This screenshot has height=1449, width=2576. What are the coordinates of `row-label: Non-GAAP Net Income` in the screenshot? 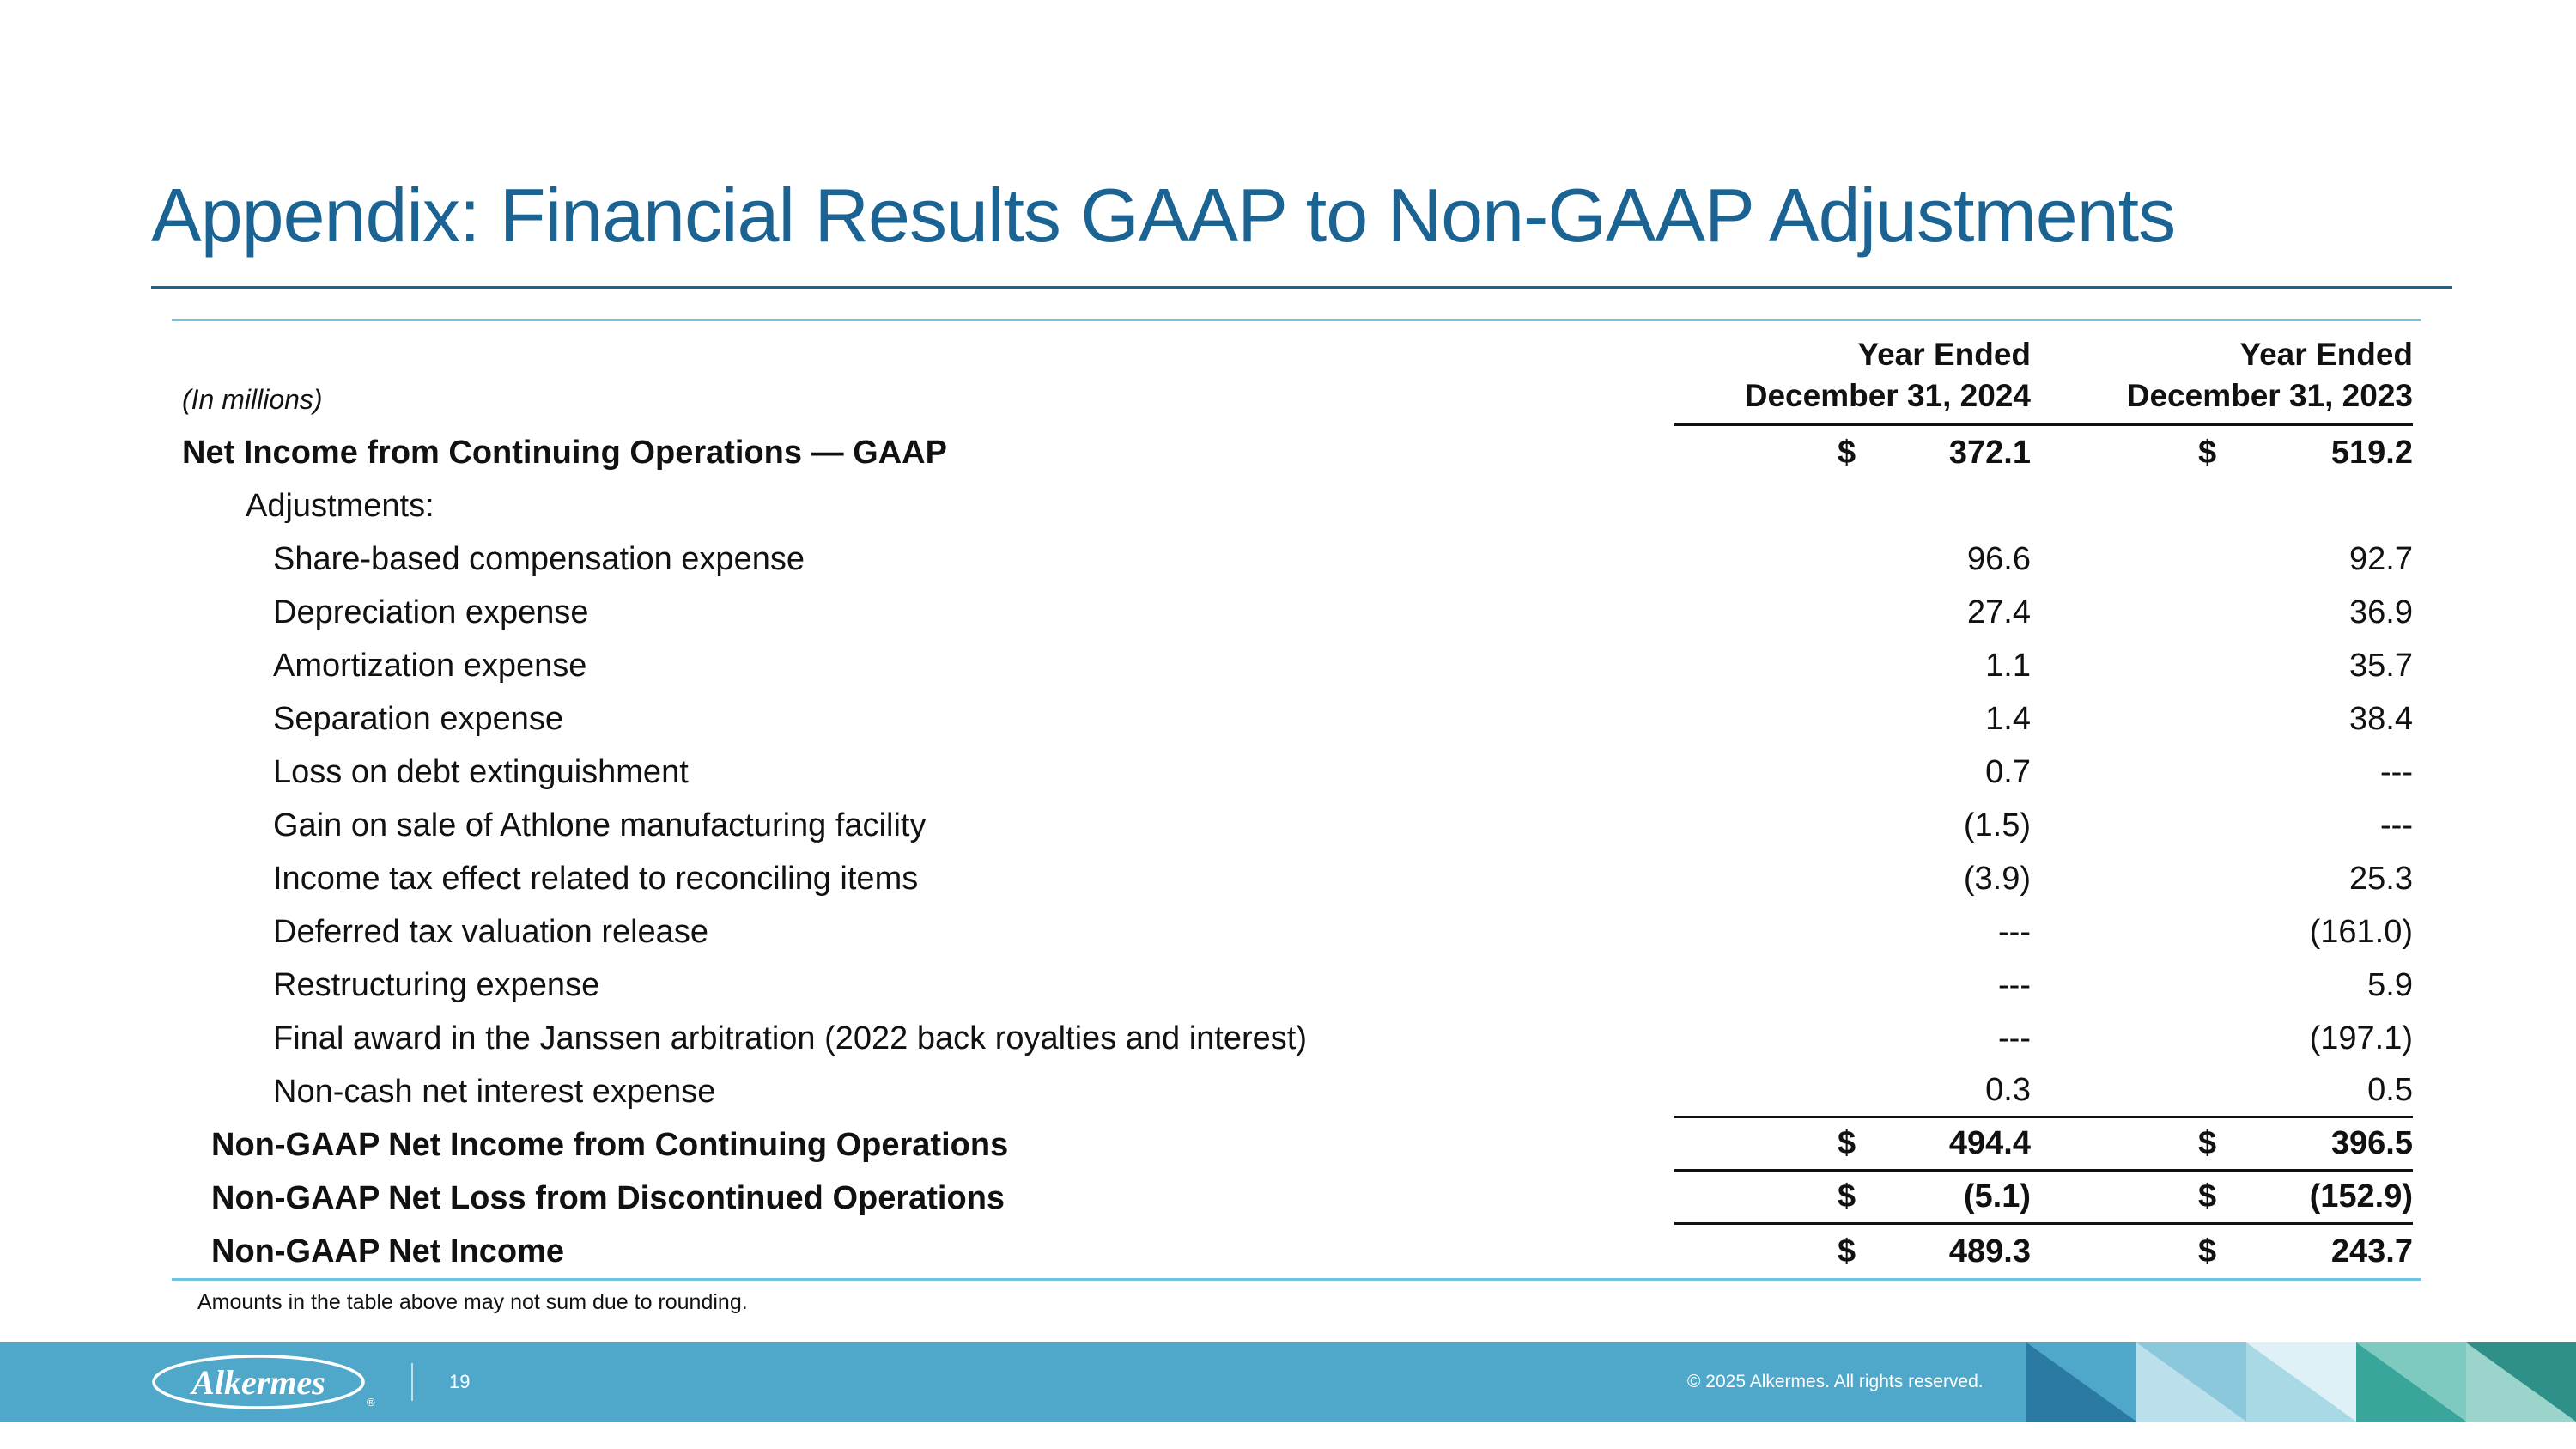 It's located at (388, 1251).